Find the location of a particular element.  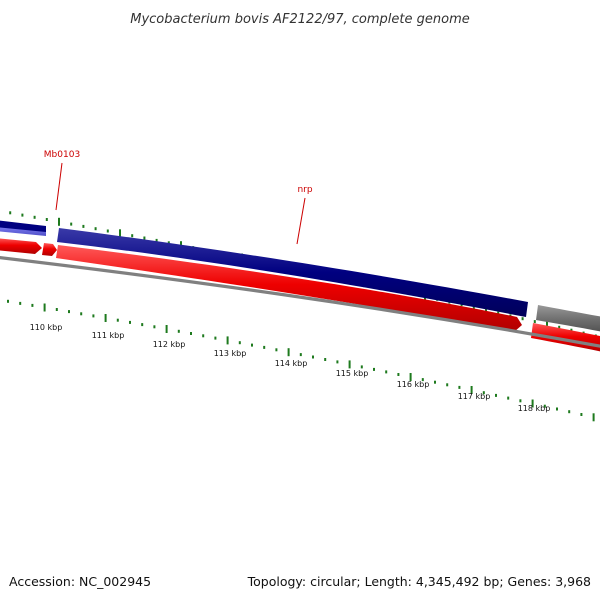

feature-gray-right is located at coordinates (568, 318).